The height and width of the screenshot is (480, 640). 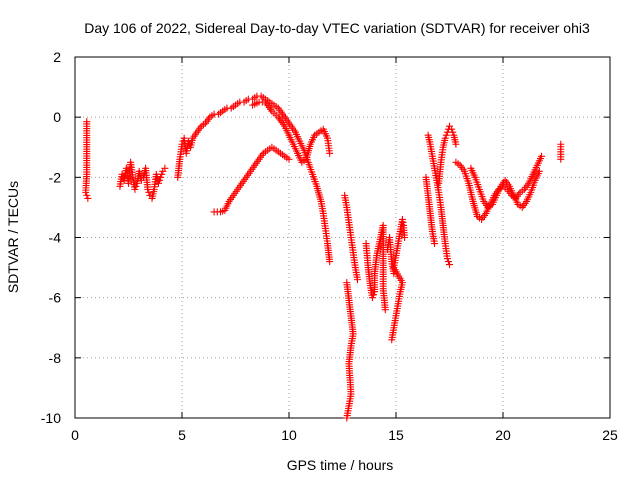 What do you see at coordinates (75, 435) in the screenshot?
I see `x-tick-label: 0` at bounding box center [75, 435].